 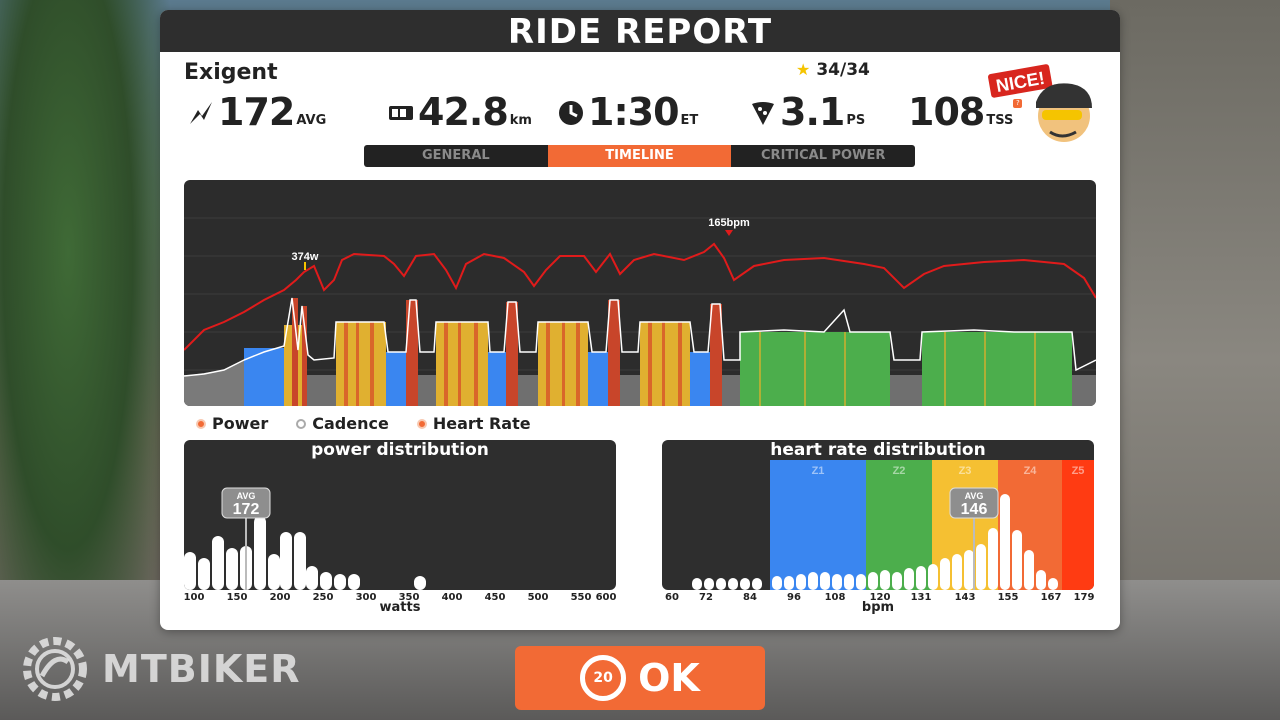 What do you see at coordinates (603, 678) in the screenshot?
I see `countdown-timer: 20` at bounding box center [603, 678].